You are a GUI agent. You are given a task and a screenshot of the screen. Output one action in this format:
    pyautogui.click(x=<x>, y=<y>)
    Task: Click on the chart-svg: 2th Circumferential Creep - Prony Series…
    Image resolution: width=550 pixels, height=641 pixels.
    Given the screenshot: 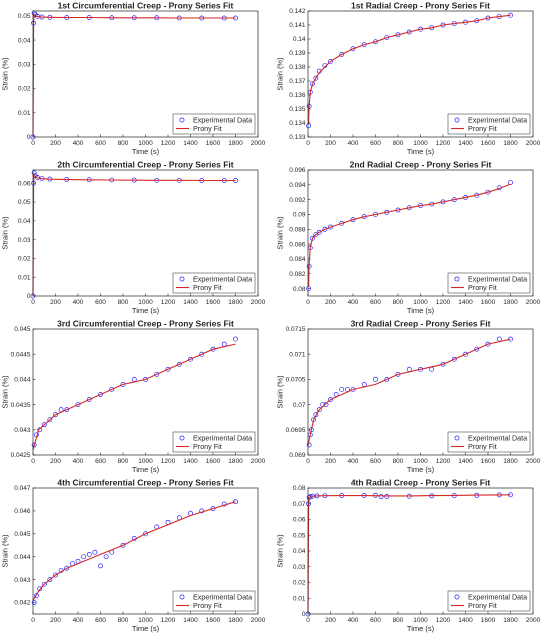 What is the action you would take?
    pyautogui.click(x=133, y=238)
    